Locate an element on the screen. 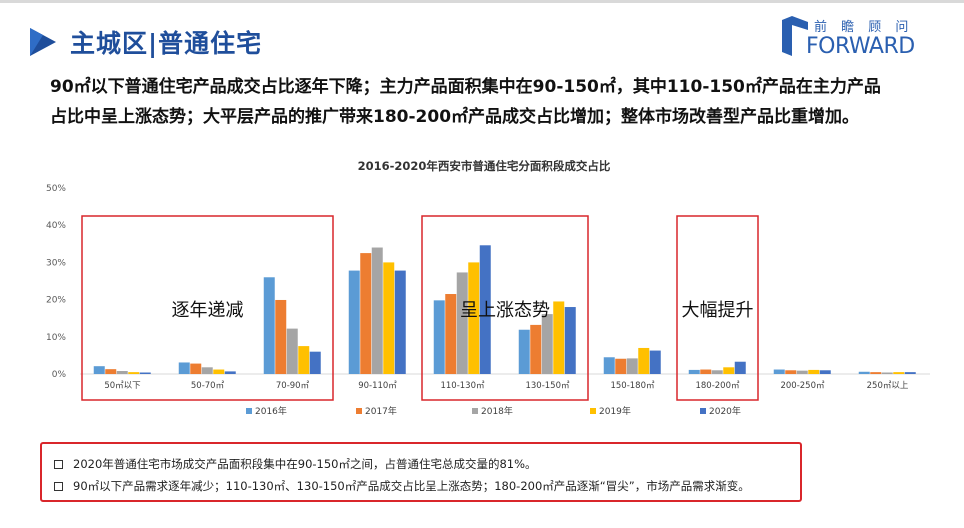  play-triangle-icon is located at coordinates (43, 42).